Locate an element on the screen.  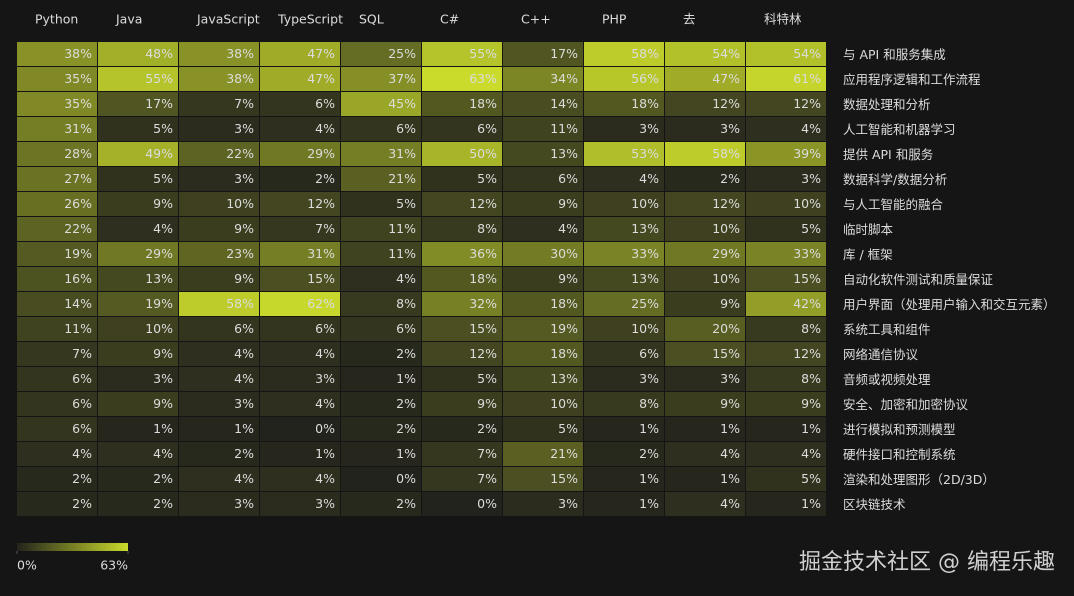
cell-label: 54% is located at coordinates (807, 53).